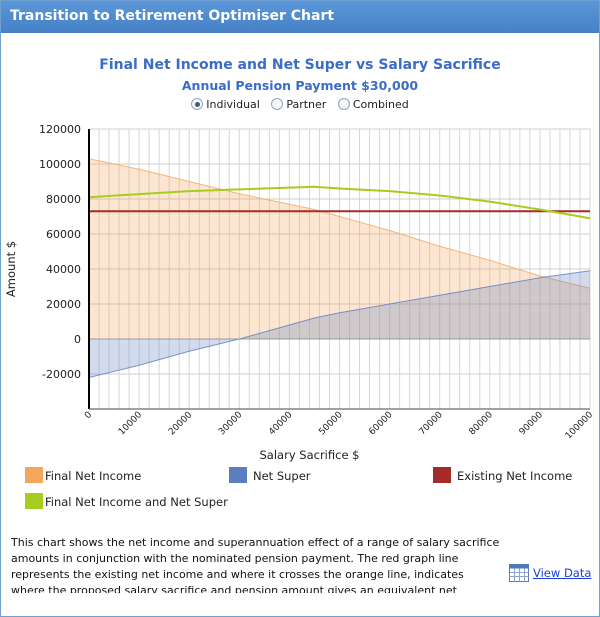 The height and width of the screenshot is (617, 600). Describe the element at coordinates (63, 269) in the screenshot. I see `y-tick-label: 40000` at that location.